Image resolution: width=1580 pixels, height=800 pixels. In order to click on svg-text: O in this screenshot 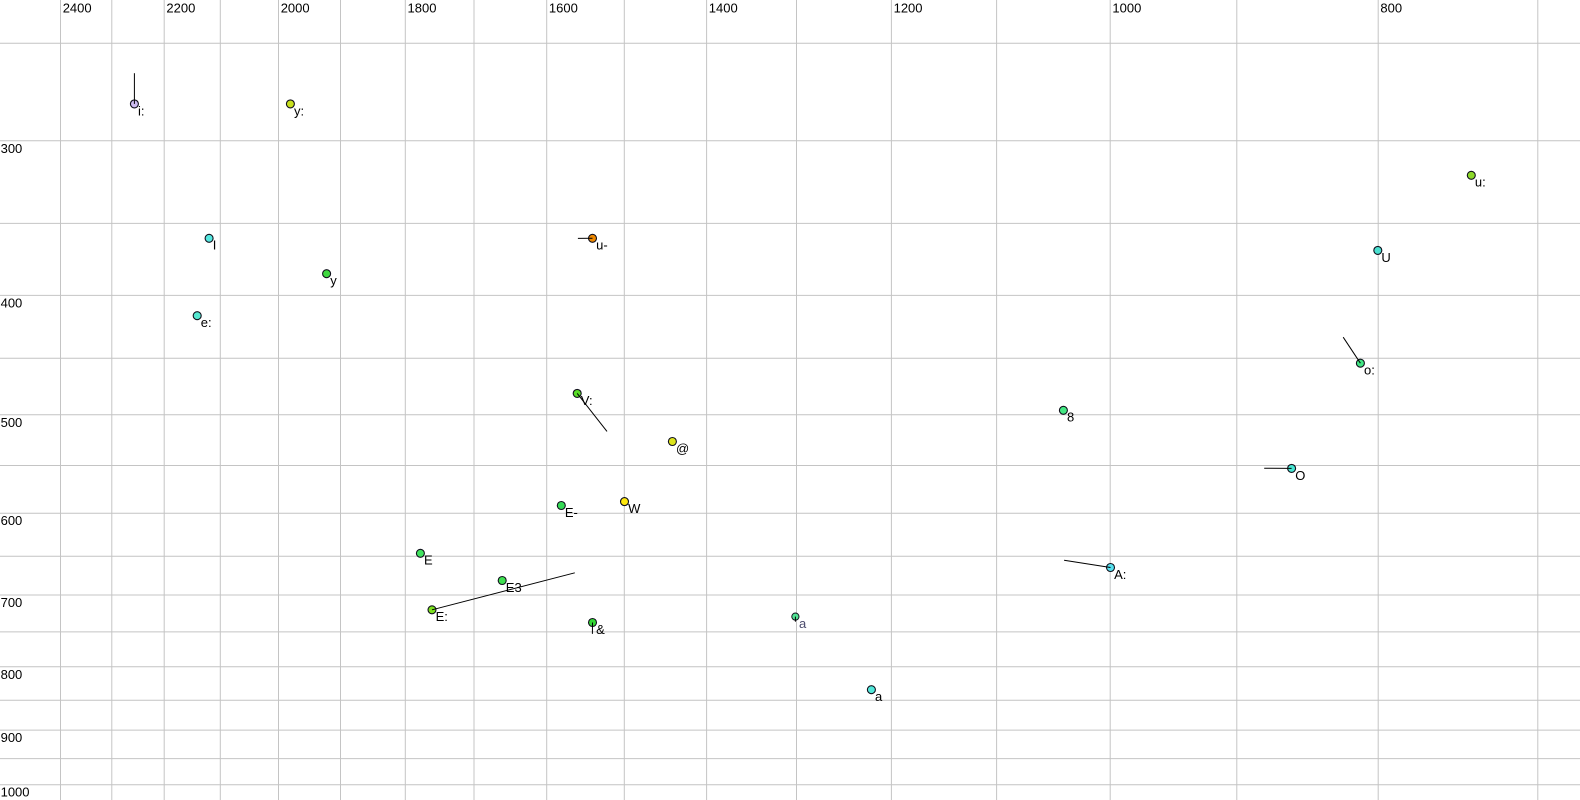, I will do `click(1300, 475)`.